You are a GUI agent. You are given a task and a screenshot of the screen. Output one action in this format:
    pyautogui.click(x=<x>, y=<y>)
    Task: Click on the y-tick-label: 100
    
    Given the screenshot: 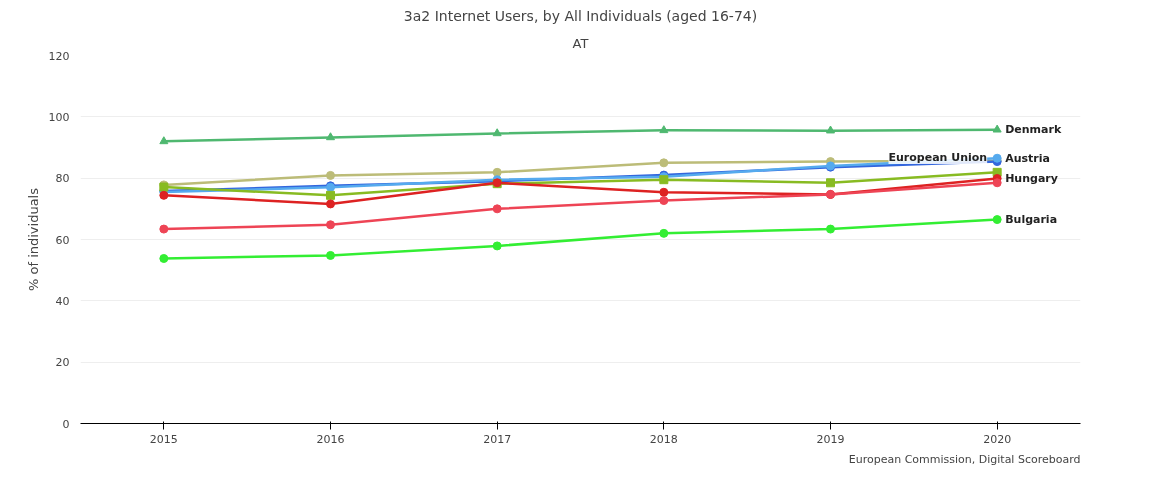 What is the action you would take?
    pyautogui.click(x=59, y=117)
    